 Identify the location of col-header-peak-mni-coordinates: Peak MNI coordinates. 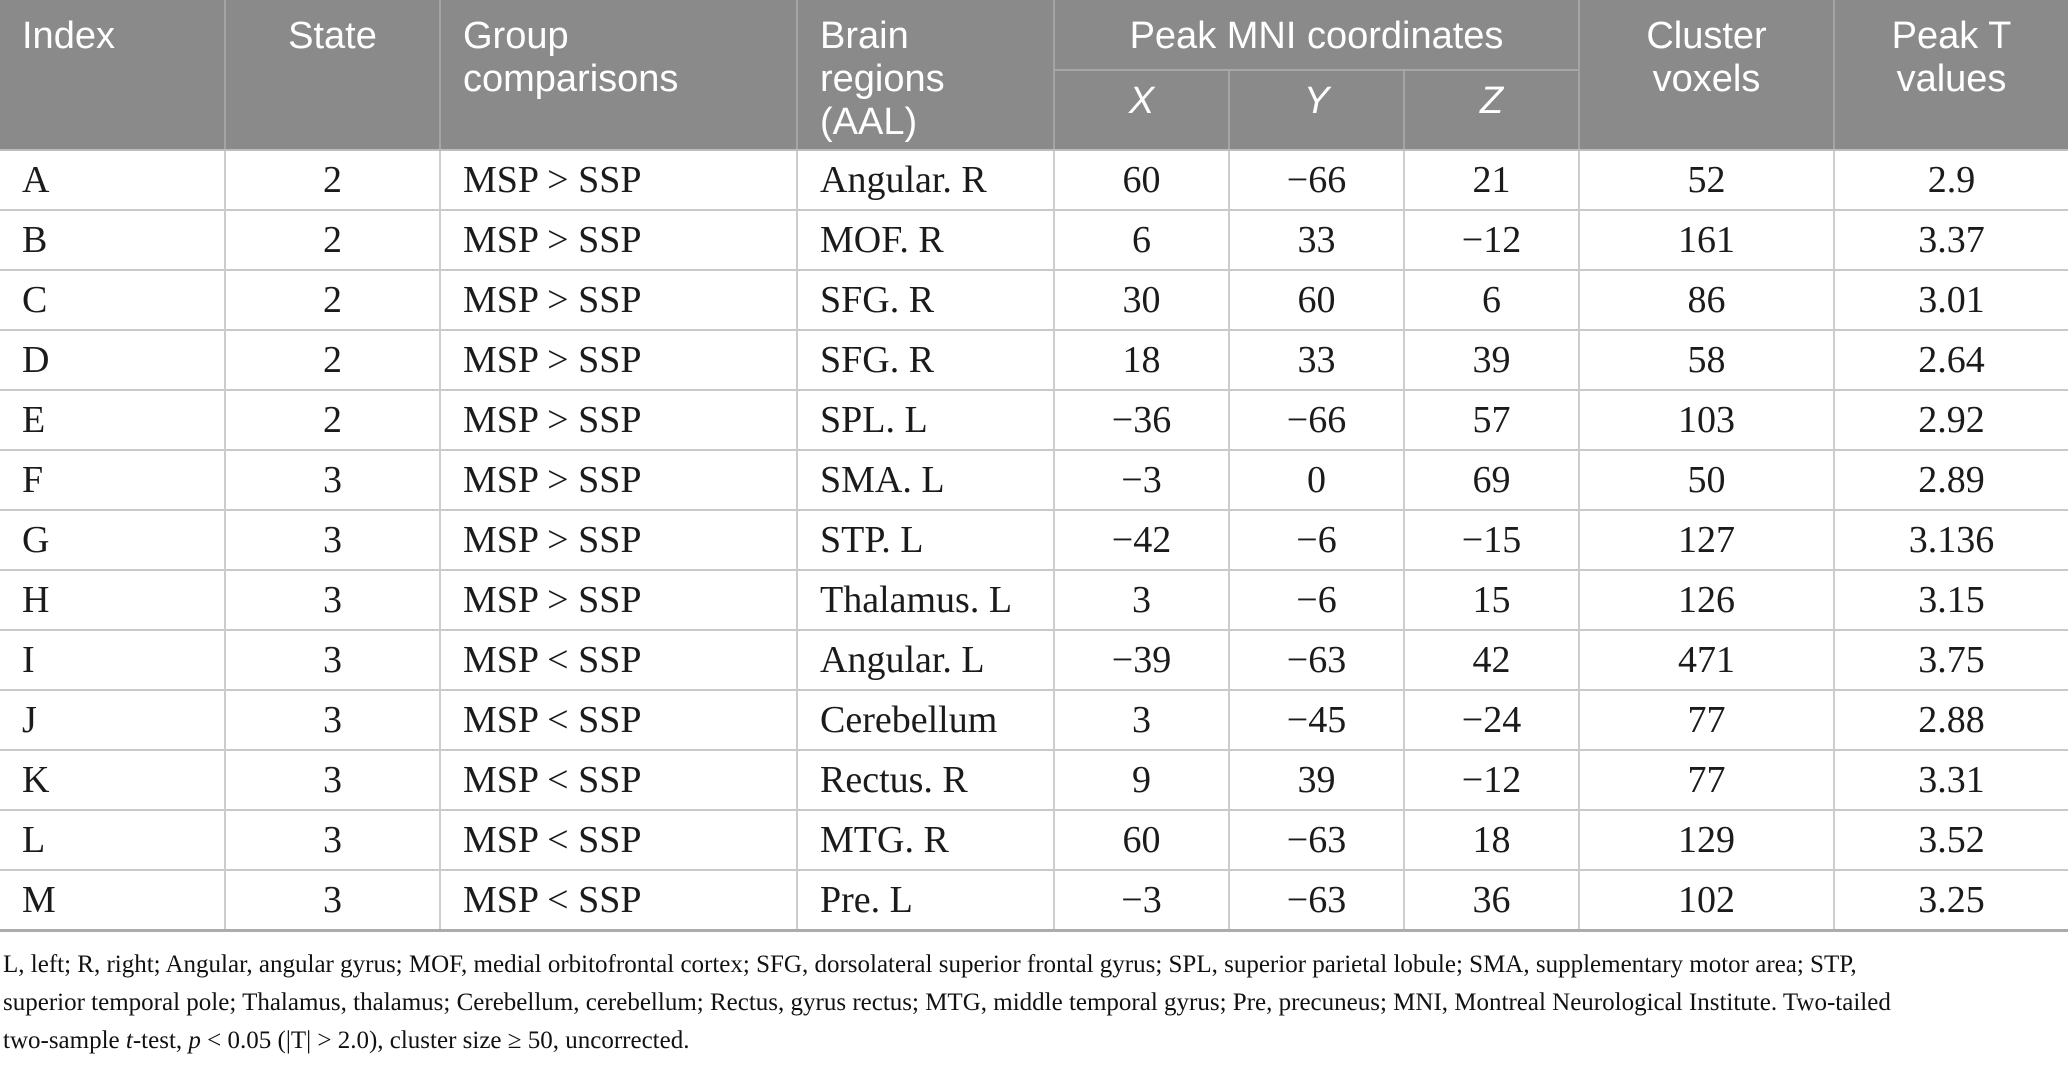
(1316, 35).